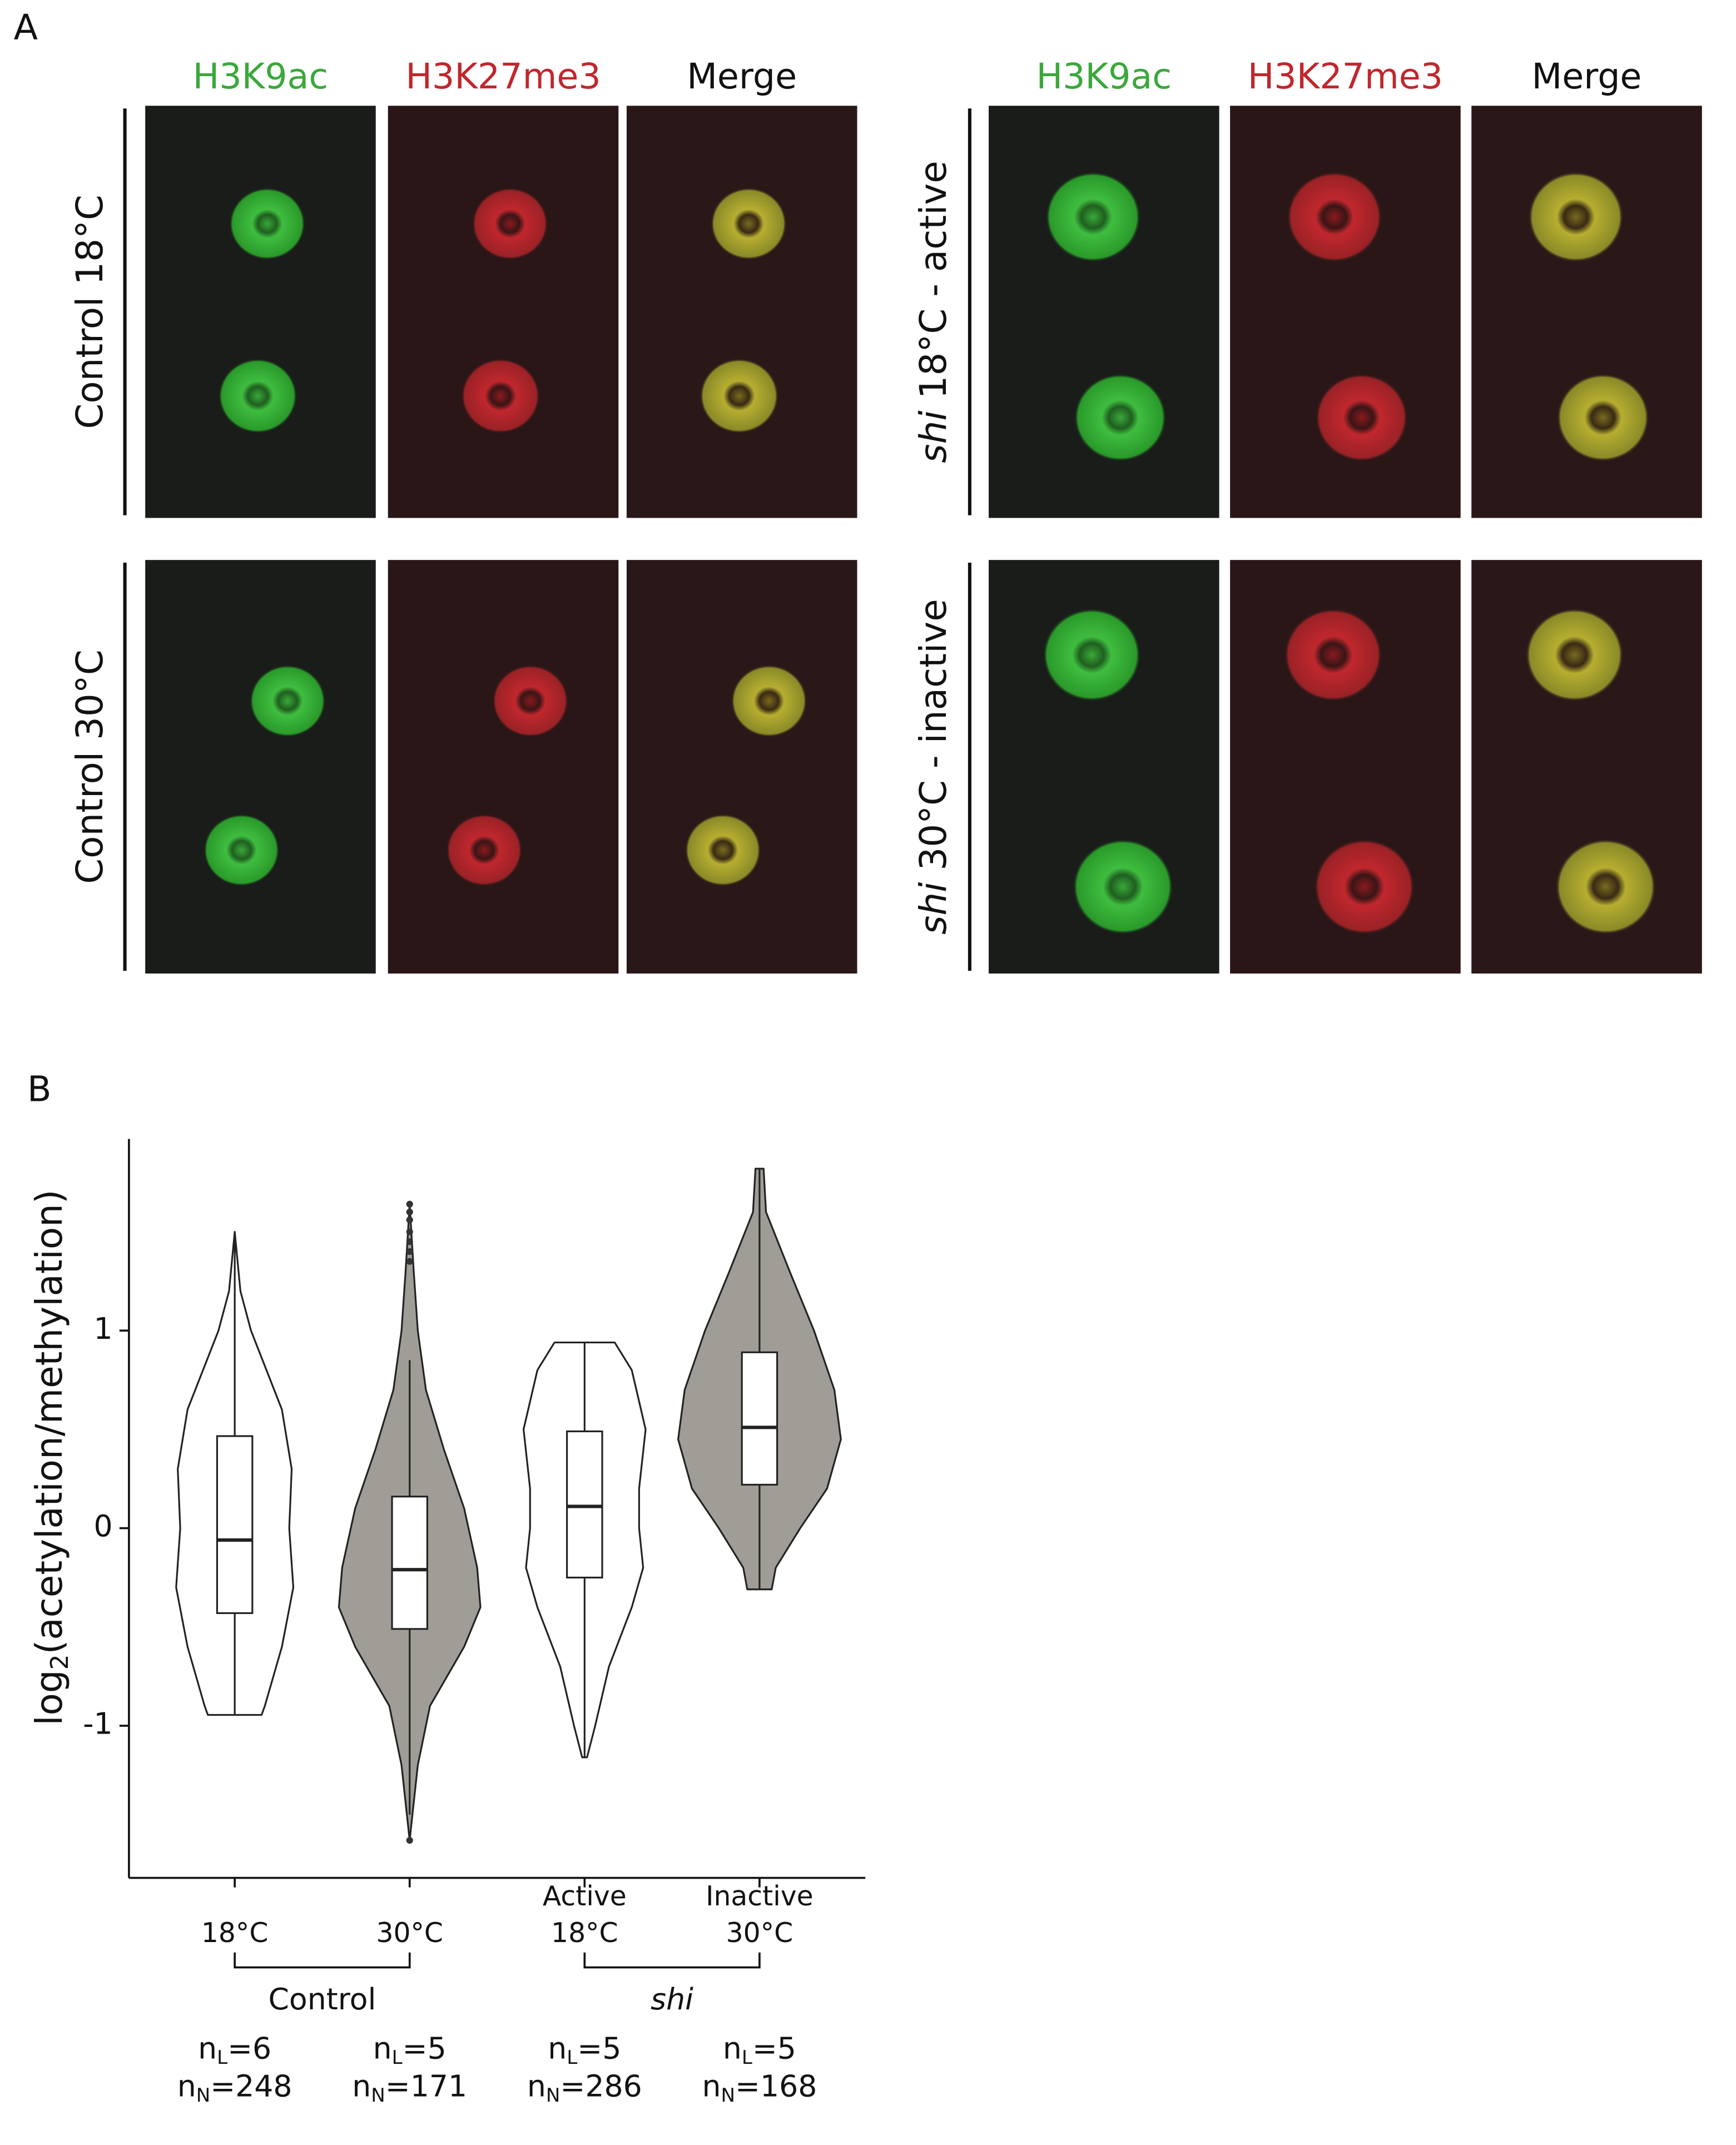 The height and width of the screenshot is (2145, 1736). Describe the element at coordinates (760, 1914) in the screenshot. I see `x-tick-label: Inactive 30°C` at that location.